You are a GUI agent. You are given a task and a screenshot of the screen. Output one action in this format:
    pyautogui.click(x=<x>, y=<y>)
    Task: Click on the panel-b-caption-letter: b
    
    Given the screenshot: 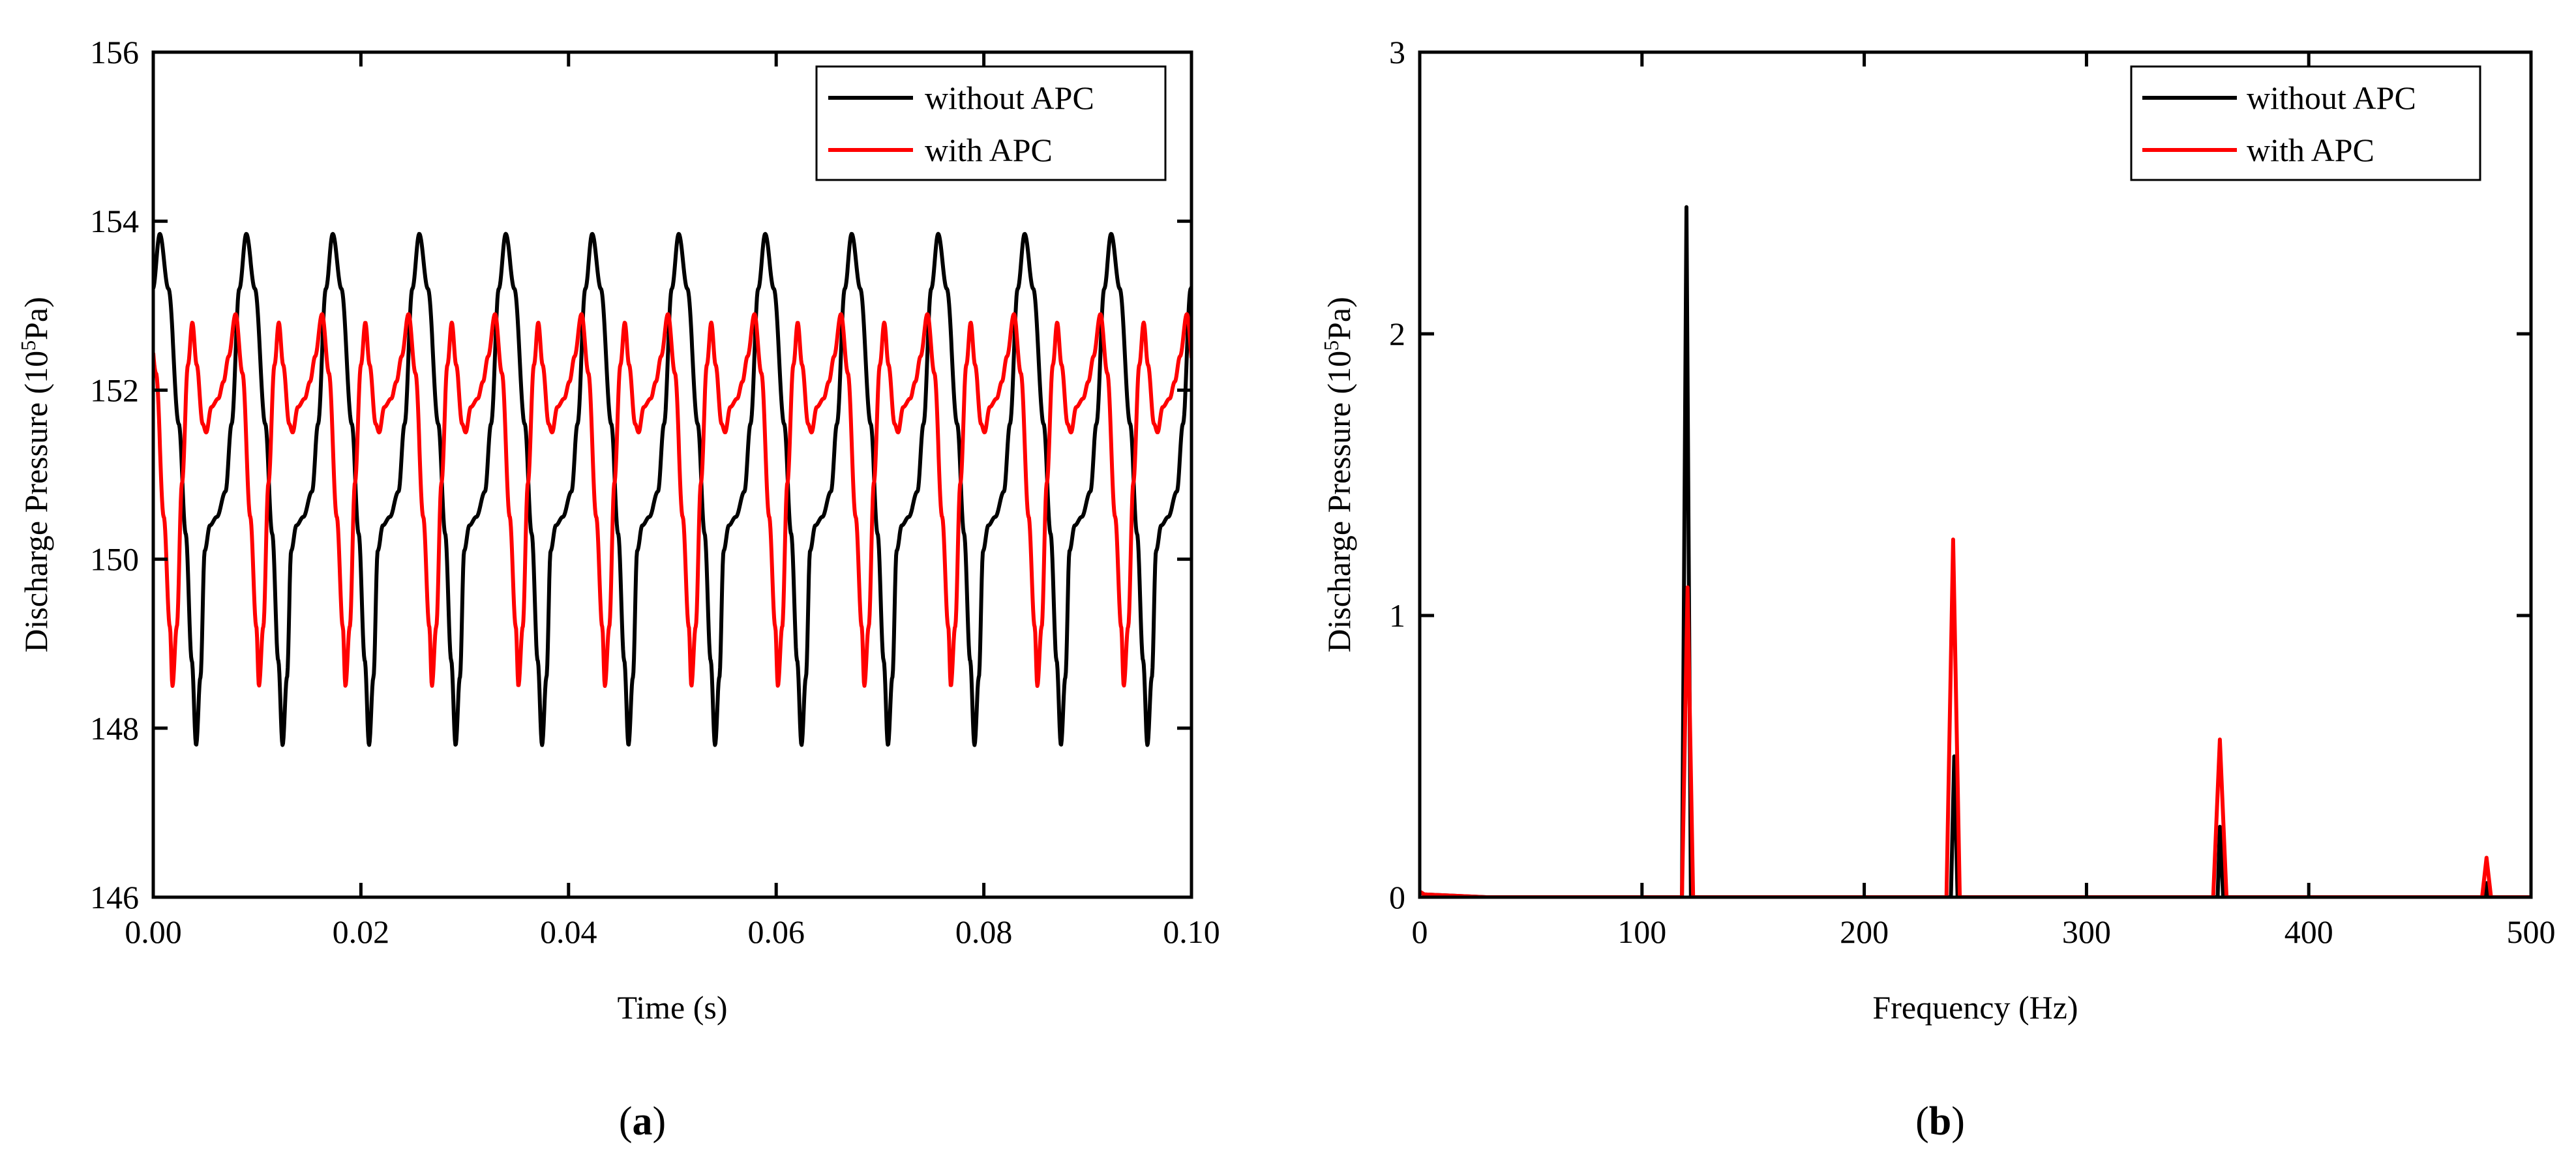 What is the action you would take?
    pyautogui.click(x=1940, y=1121)
    